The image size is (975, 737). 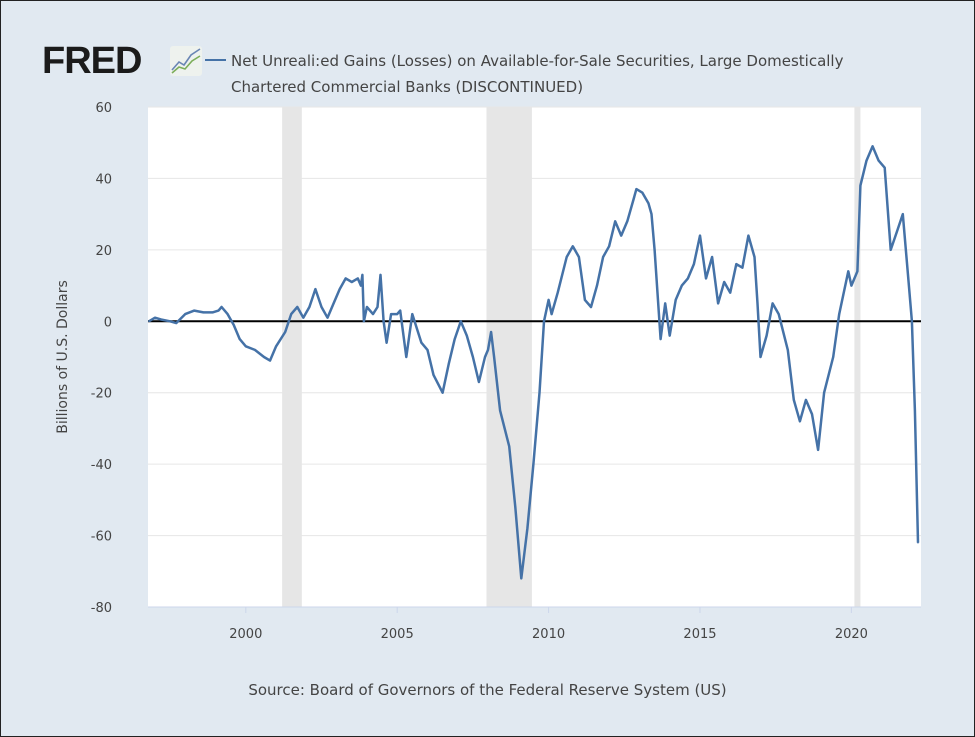 What do you see at coordinates (186, 61) in the screenshot?
I see `fred-chart-icon` at bounding box center [186, 61].